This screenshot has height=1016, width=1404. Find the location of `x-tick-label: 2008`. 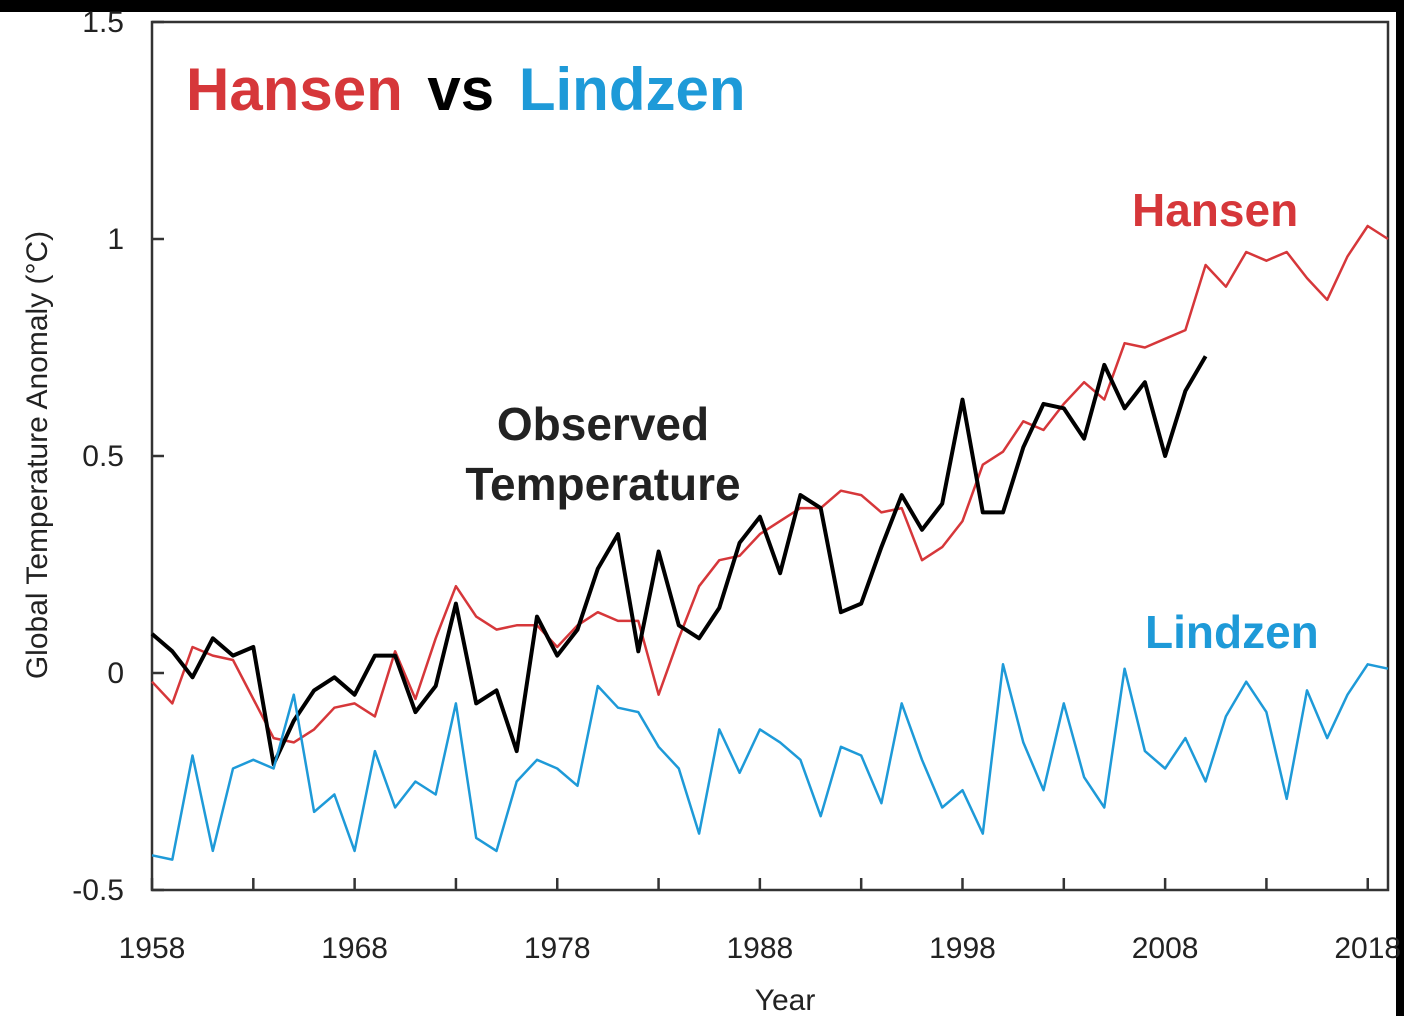

x-tick-label: 2008 is located at coordinates (1165, 948).